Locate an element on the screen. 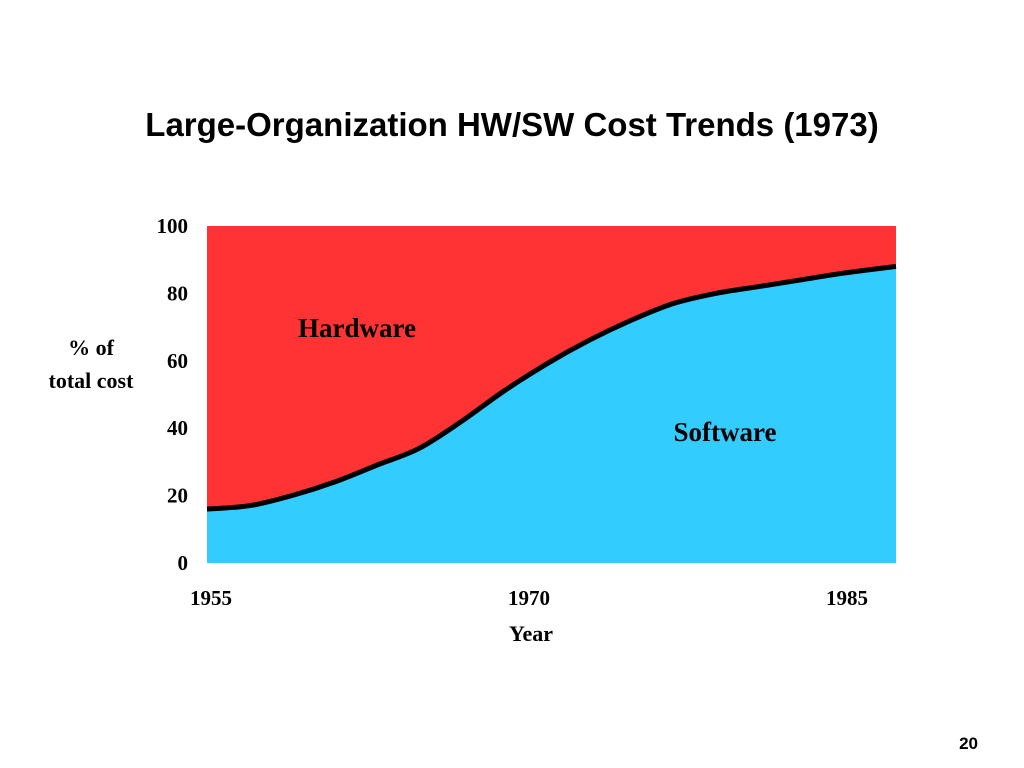 The height and width of the screenshot is (768, 1024). x-tick-label: 1970 is located at coordinates (529, 598).